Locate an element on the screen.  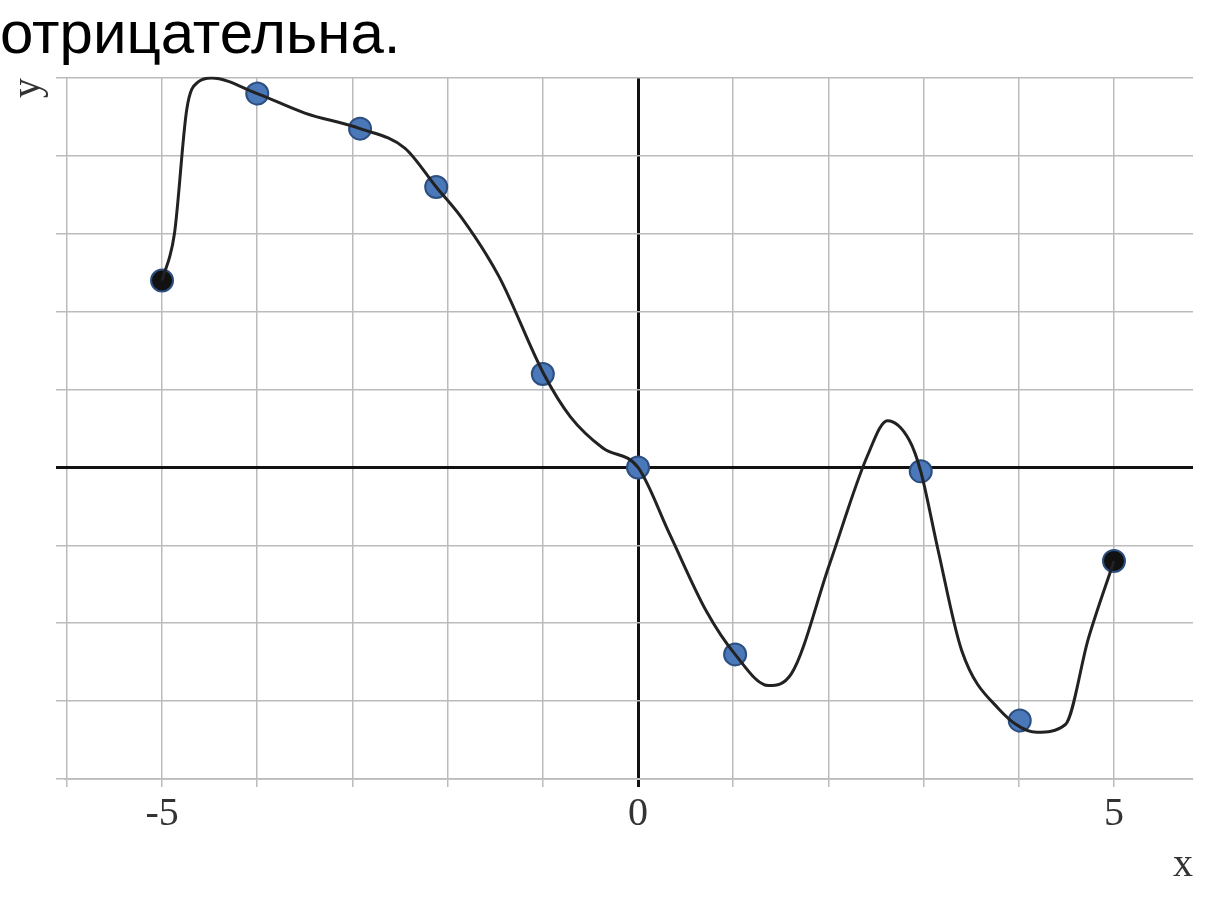
x-tick-label: 5 is located at coordinates (1113, 811).